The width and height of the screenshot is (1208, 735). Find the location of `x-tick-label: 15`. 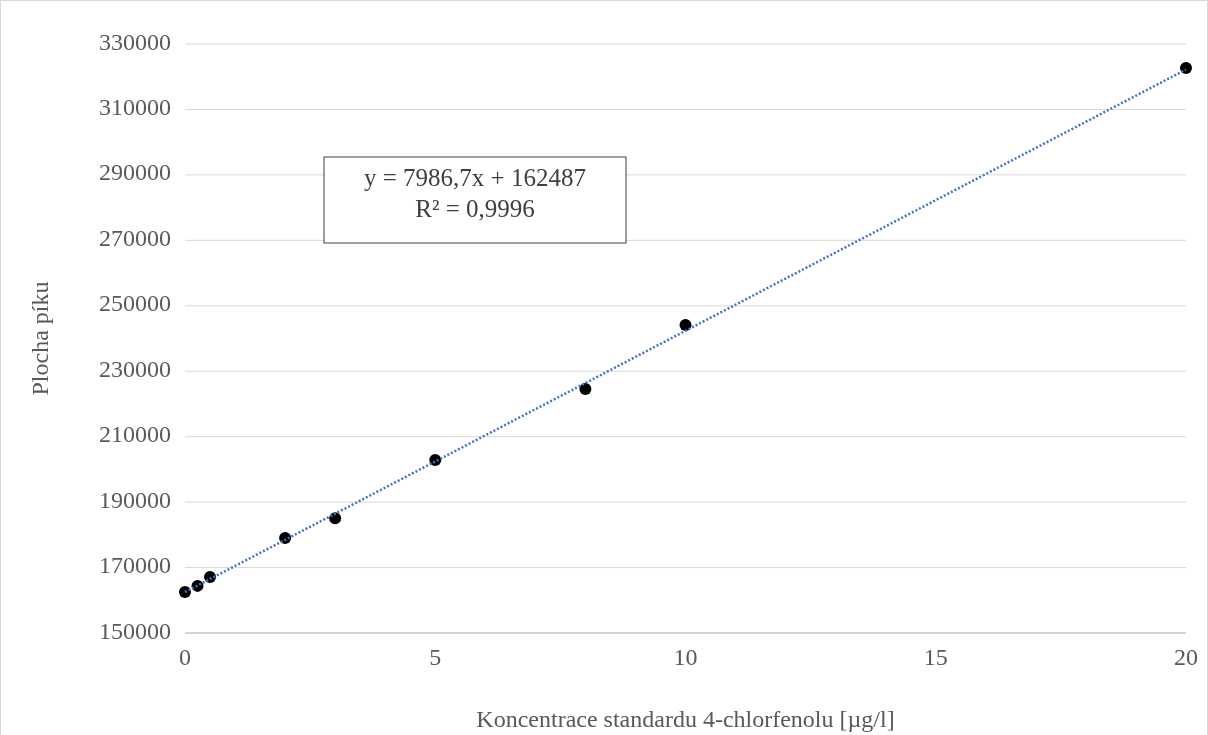

x-tick-label: 15 is located at coordinates (935, 657).